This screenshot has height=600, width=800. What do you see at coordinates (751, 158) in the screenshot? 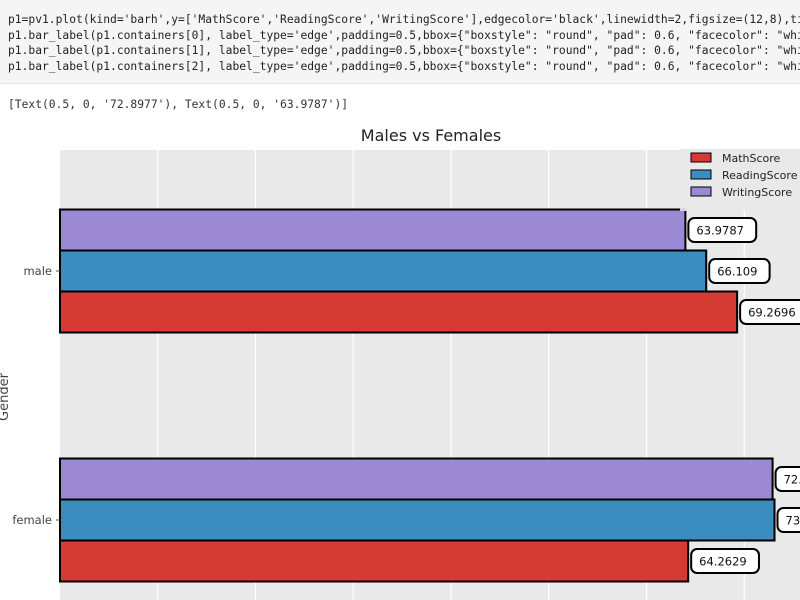
I see `legend-label: MathScore` at bounding box center [751, 158].